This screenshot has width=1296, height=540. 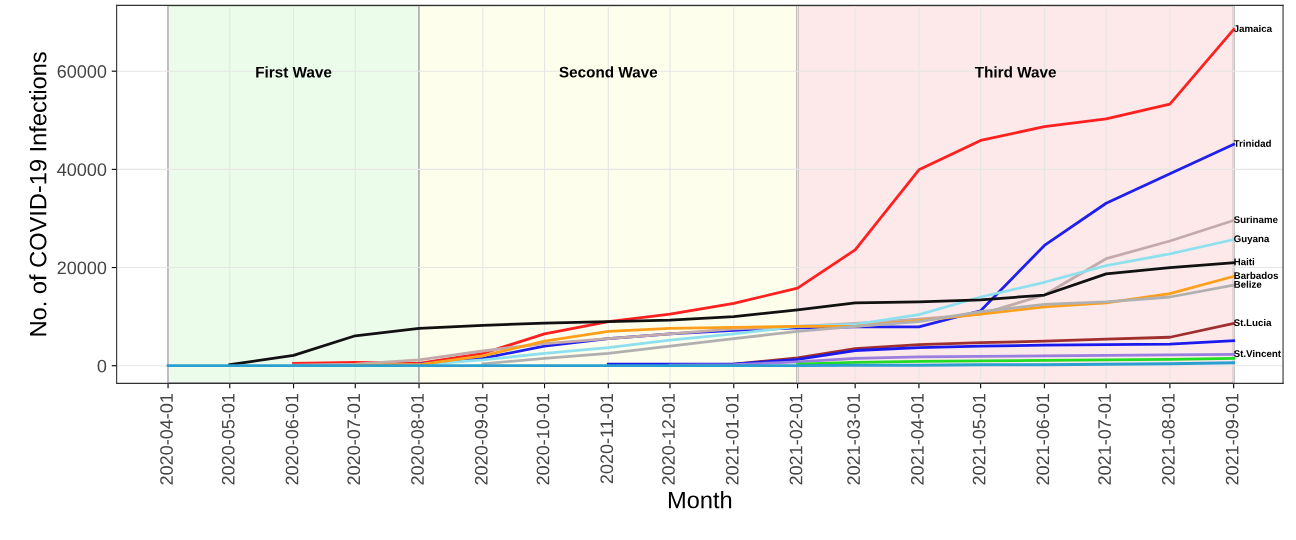 What do you see at coordinates (82, 170) in the screenshot?
I see `y-tick-label: 40000` at bounding box center [82, 170].